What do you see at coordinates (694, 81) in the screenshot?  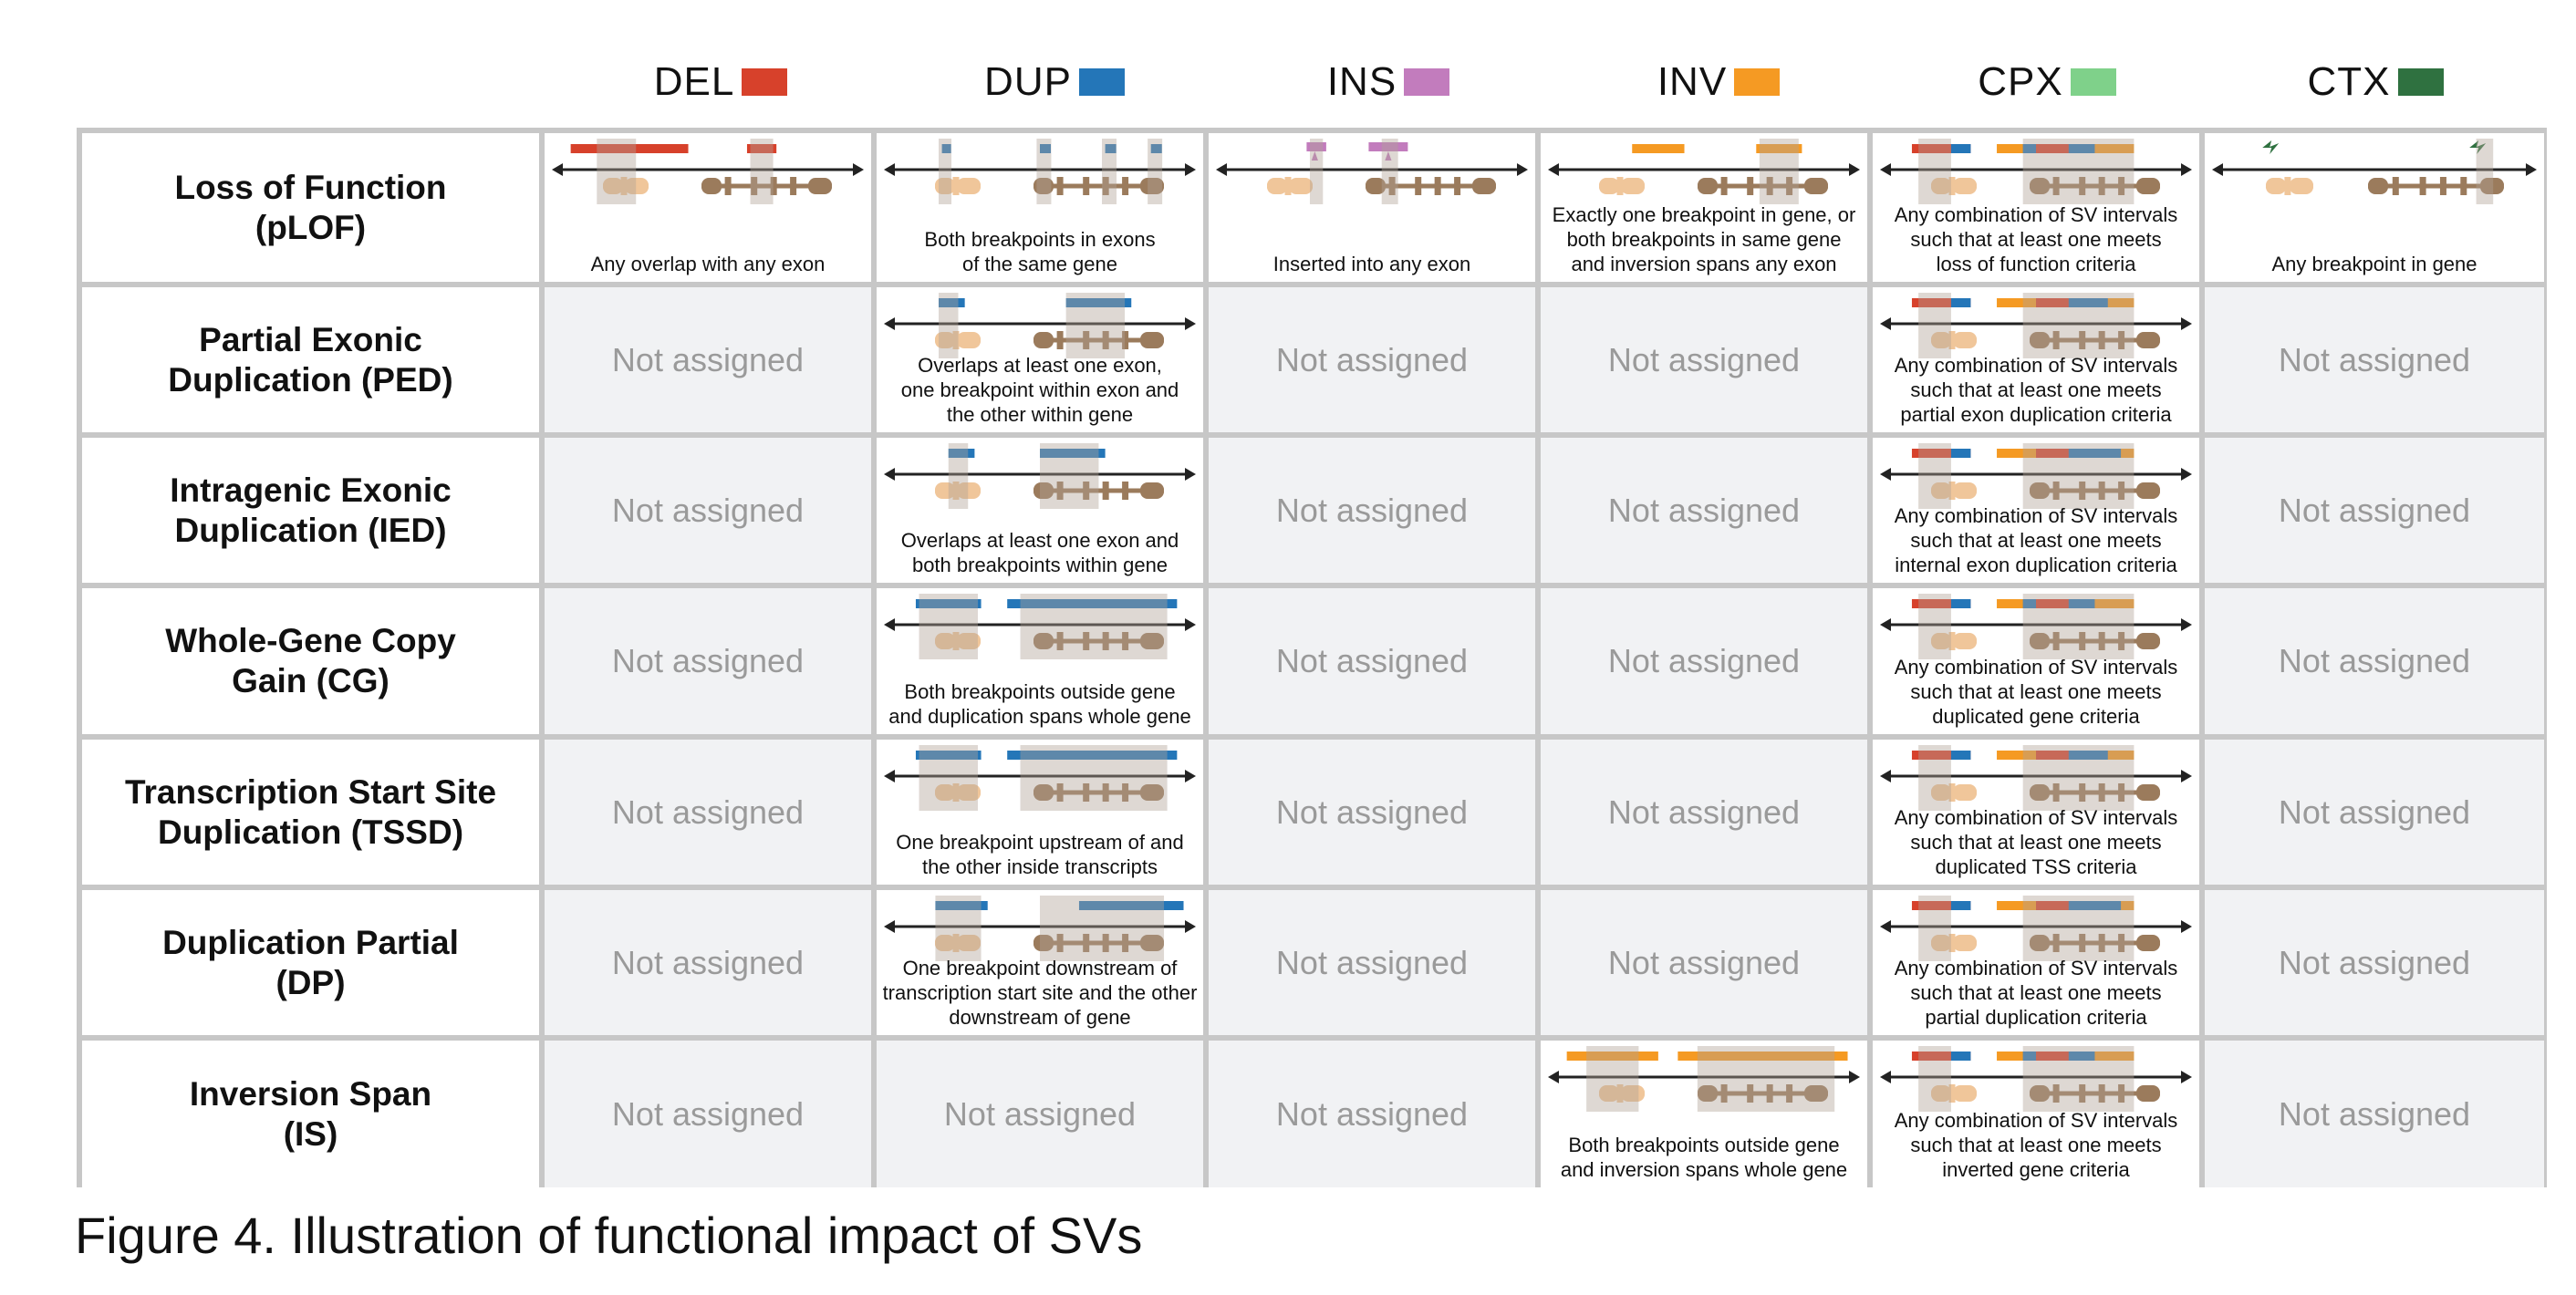 I see `legend-label: DEL` at bounding box center [694, 81].